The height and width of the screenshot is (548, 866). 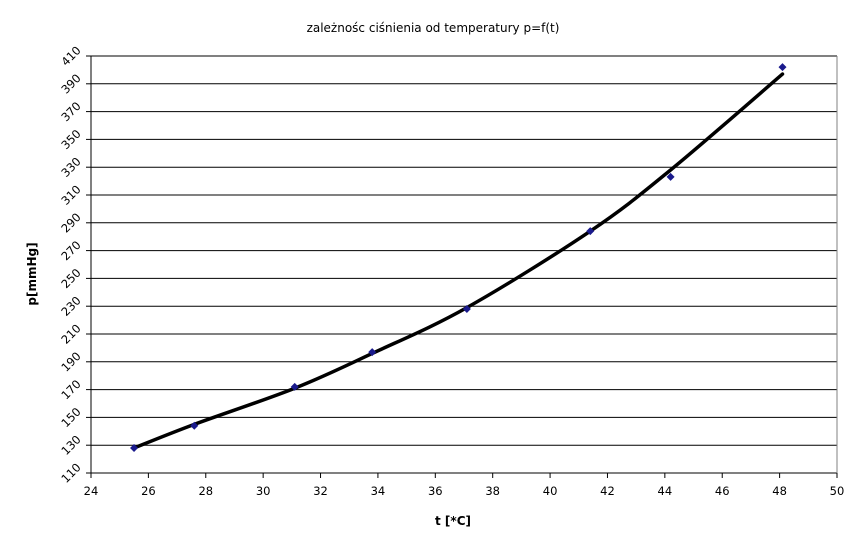 I want to click on y-tick-label: 290, so click(x=70, y=222).